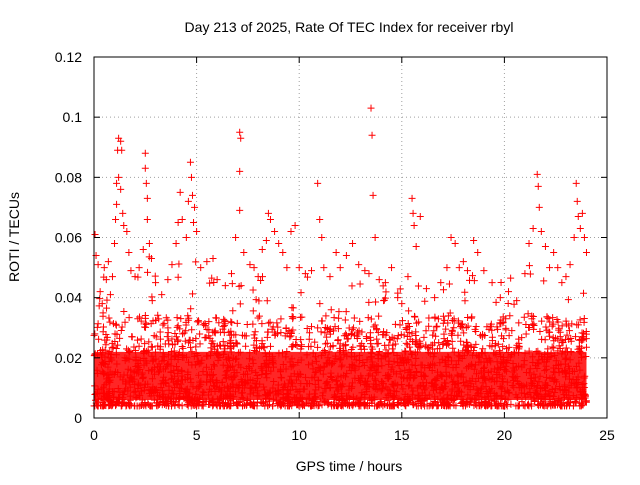 The width and height of the screenshot is (640, 485). I want to click on x-axis-label: GPS time / hours, so click(349, 466).